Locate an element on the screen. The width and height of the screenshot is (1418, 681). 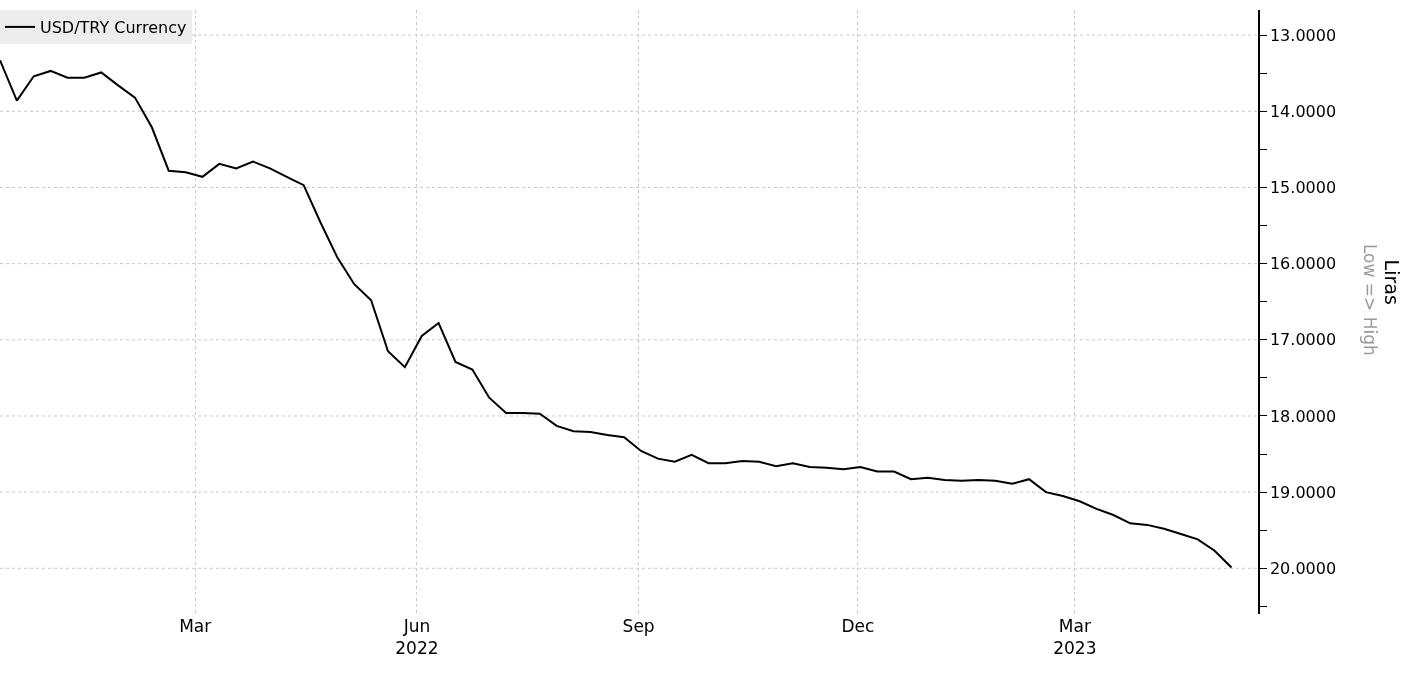
y-tick-label: 16.0000 is located at coordinates (1303, 264).